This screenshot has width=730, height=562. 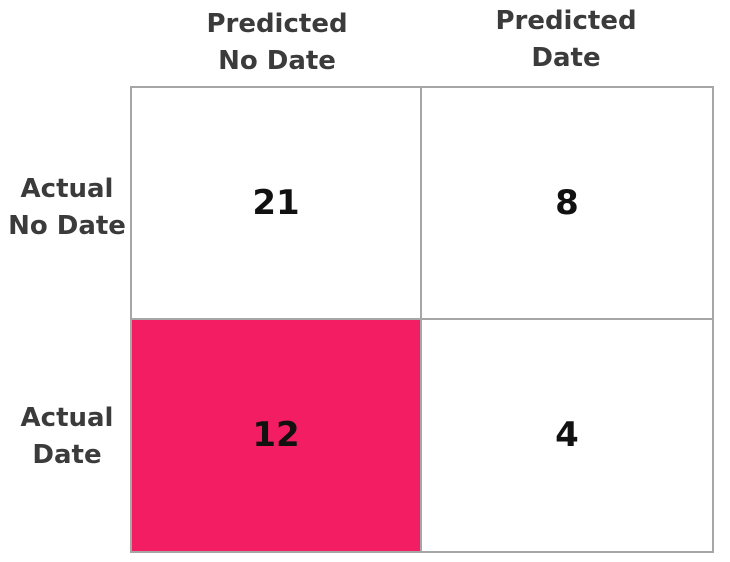 What do you see at coordinates (67, 455) in the screenshot?
I see `row-header-line: Date` at bounding box center [67, 455].